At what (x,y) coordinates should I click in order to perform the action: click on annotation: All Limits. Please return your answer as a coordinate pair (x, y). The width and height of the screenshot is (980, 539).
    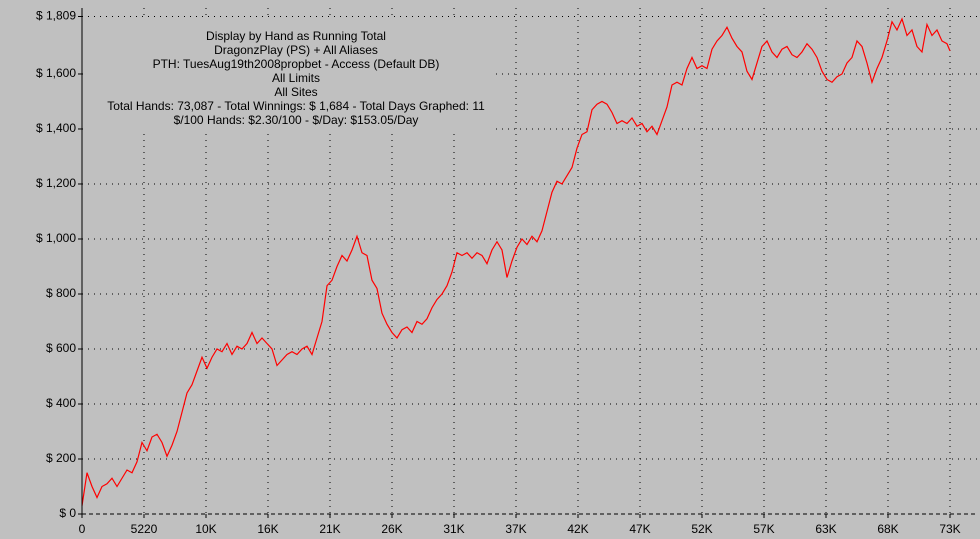
    Looking at the image, I should click on (296, 78).